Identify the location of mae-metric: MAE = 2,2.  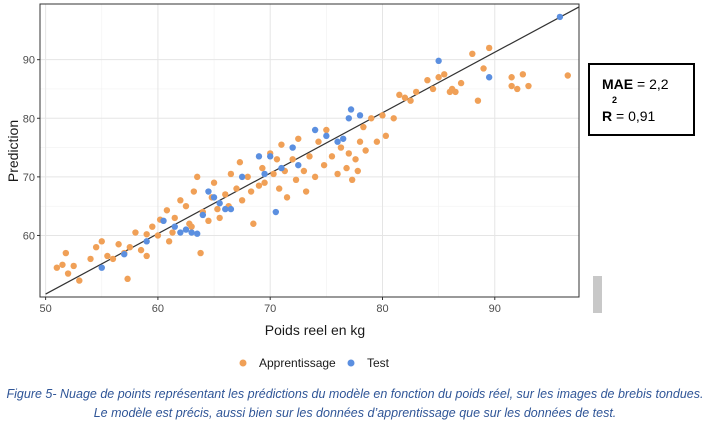
(635, 84).